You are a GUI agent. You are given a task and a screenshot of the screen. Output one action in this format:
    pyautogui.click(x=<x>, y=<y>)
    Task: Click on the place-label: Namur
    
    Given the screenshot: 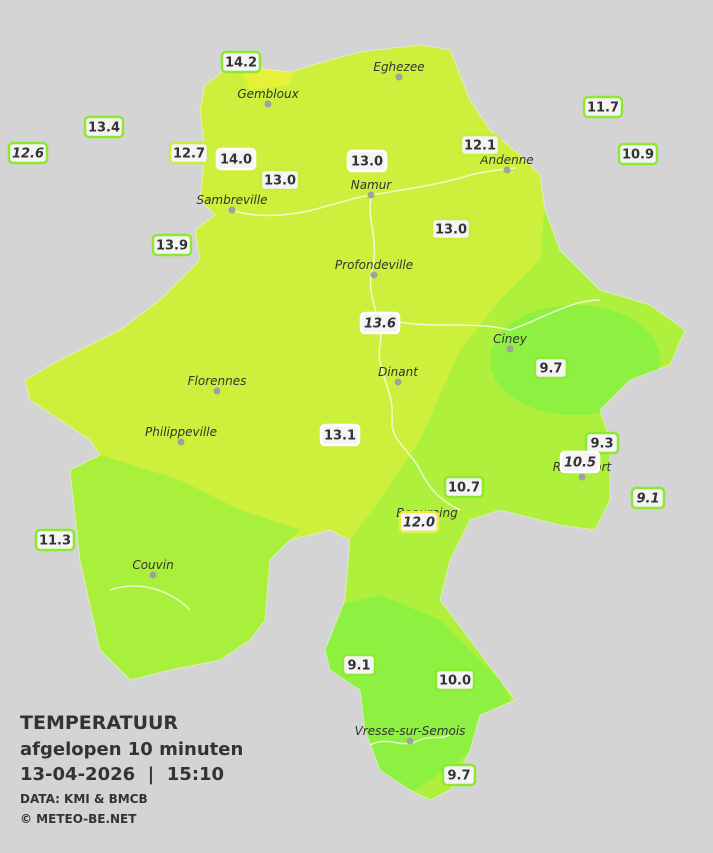 What is the action you would take?
    pyautogui.click(x=372, y=185)
    